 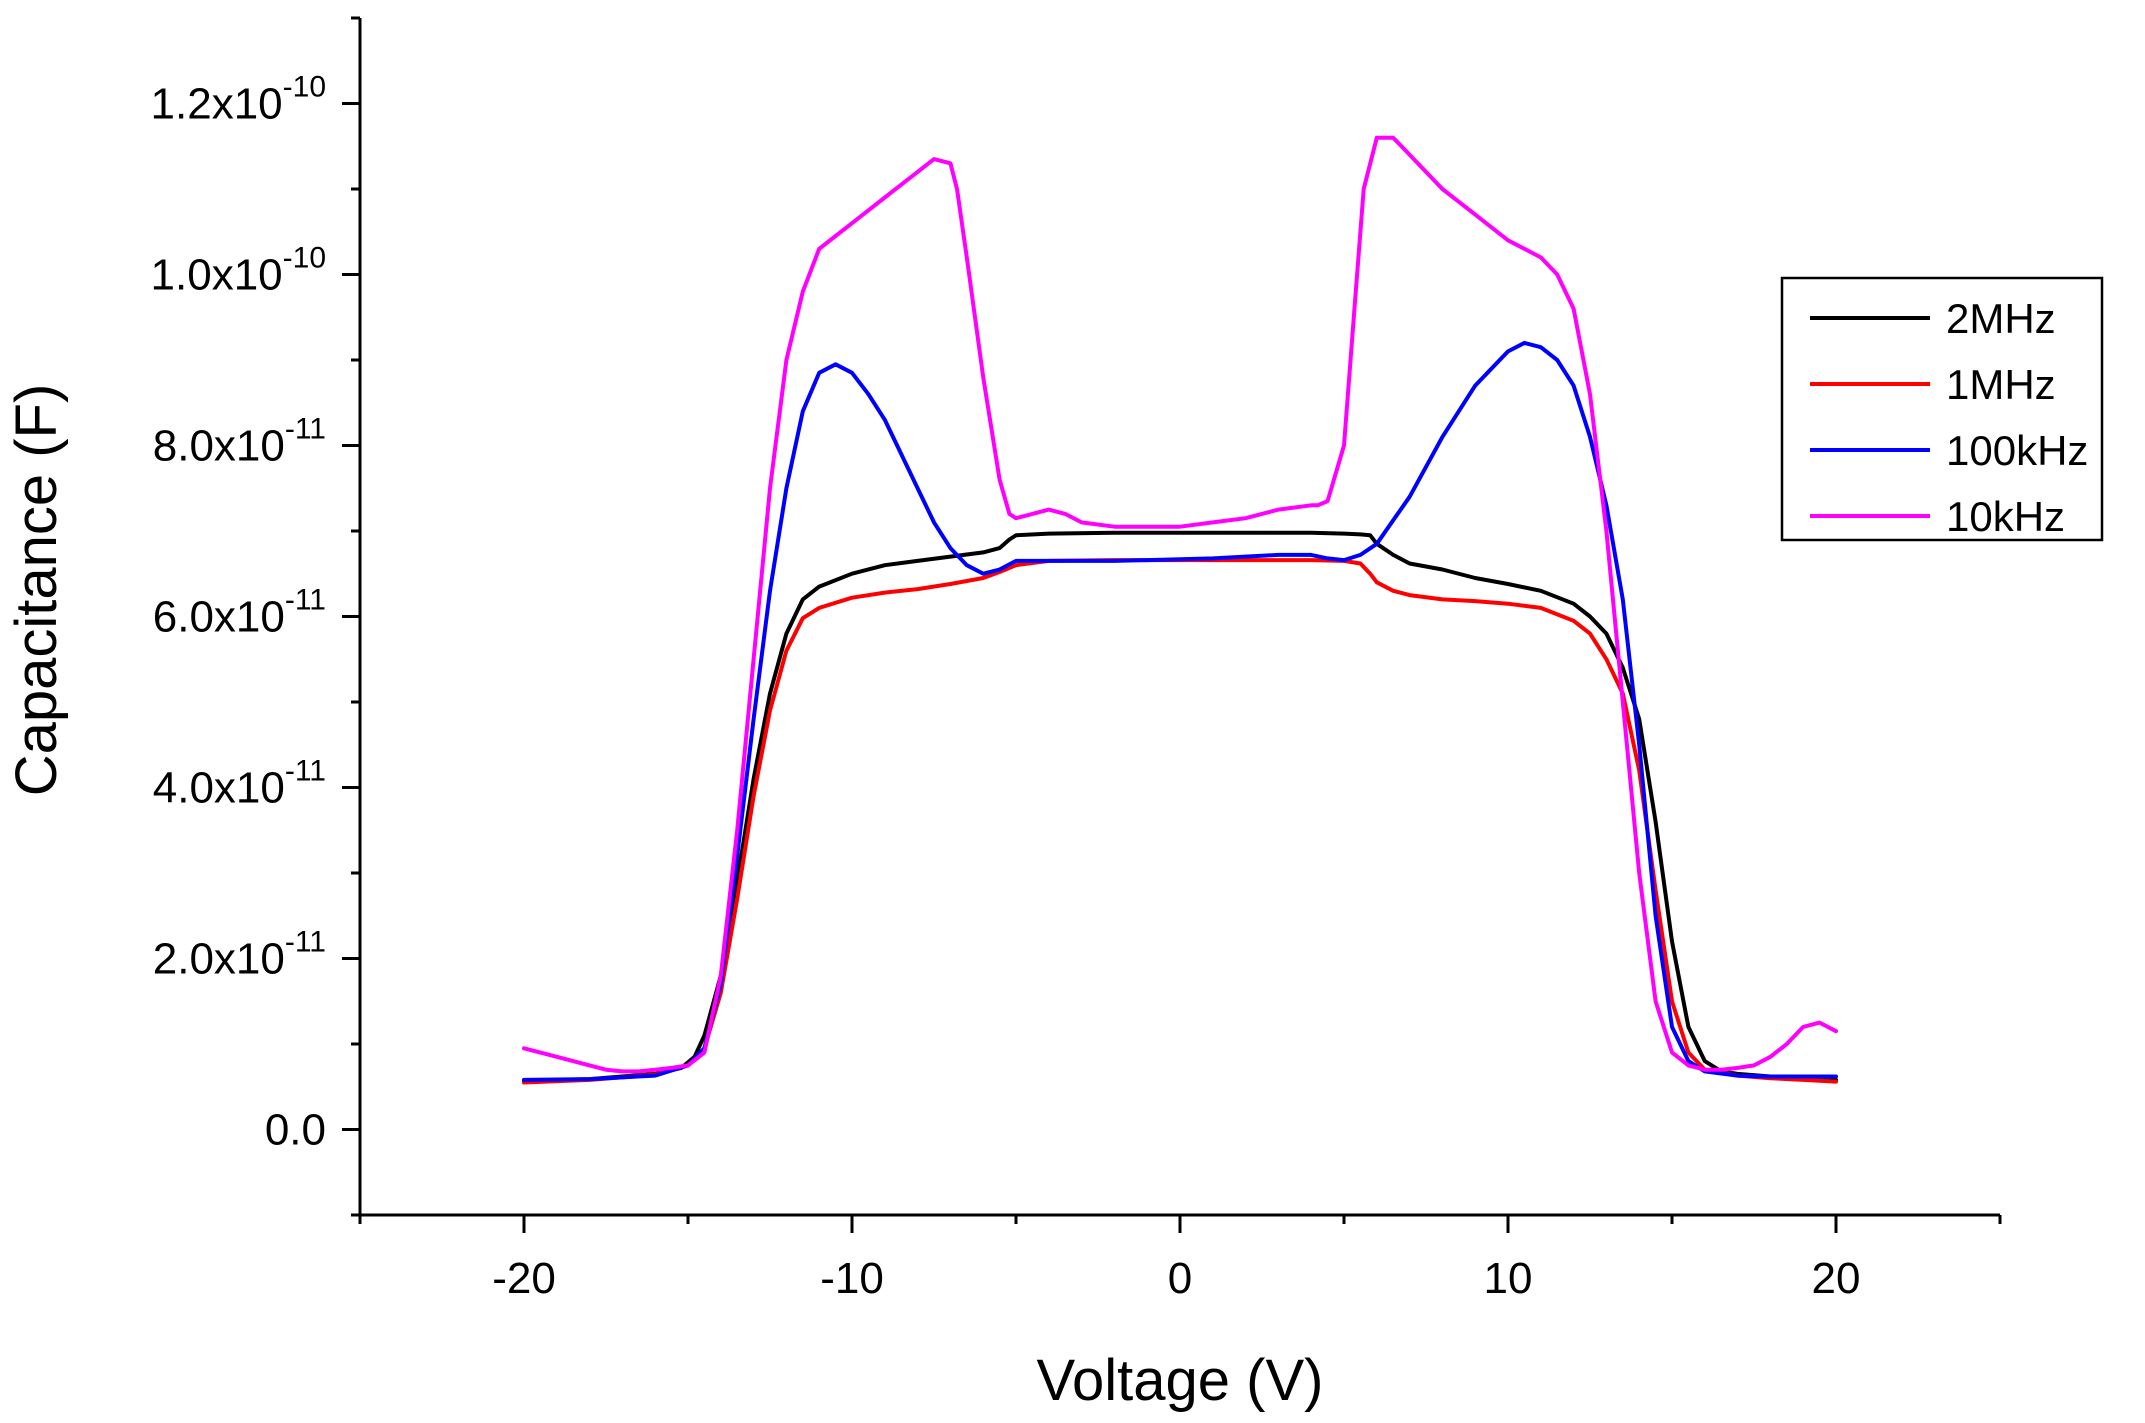 I want to click on y-tick-mantissa: 1.2x10, so click(x=217, y=104).